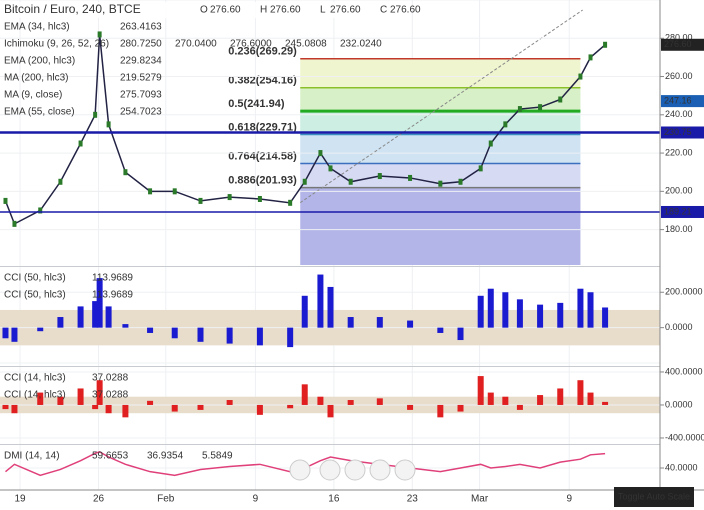 The image size is (704, 510). Describe the element at coordinates (678, 44) in the screenshot. I see `price-badge-label: 276.60` at that location.